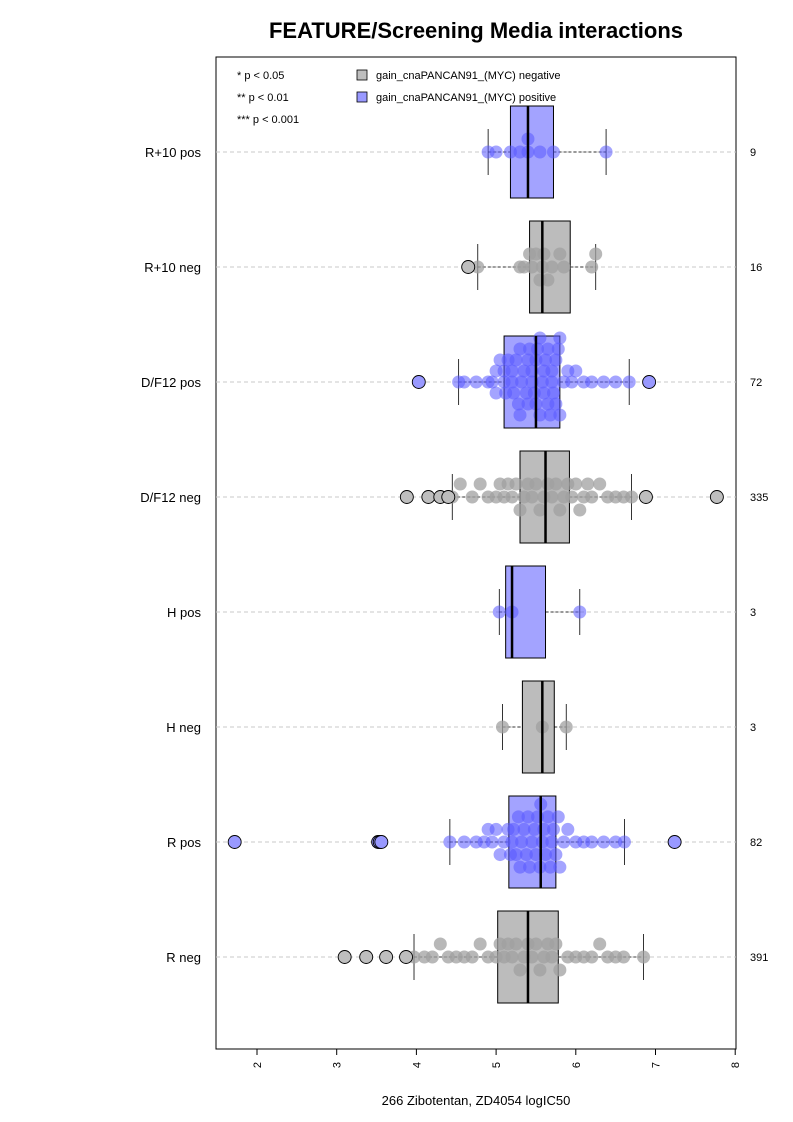 This screenshot has width=793, height=1122. I want to click on chart-title: FEATURE/Screening Media interactions, so click(476, 30).